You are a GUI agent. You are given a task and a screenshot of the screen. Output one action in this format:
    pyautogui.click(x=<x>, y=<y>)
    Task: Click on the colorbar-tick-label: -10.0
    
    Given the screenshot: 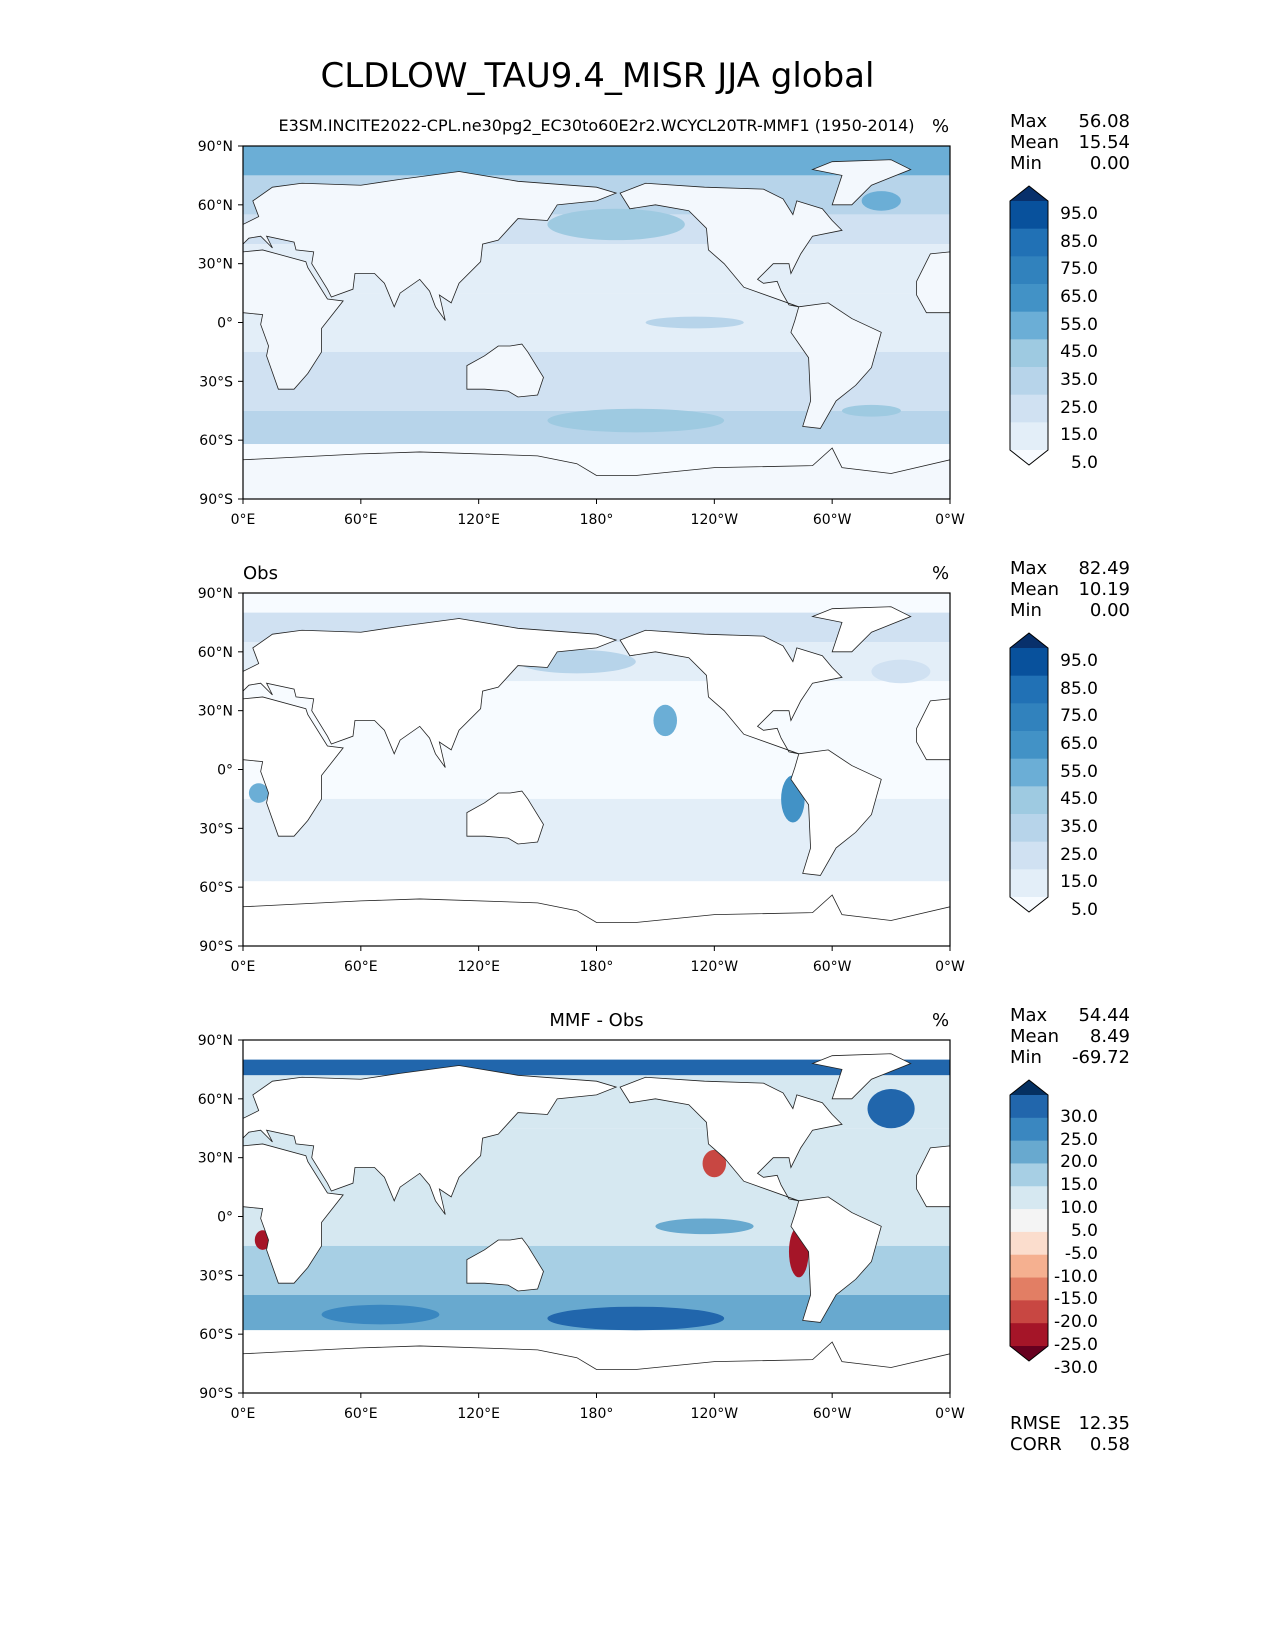 What is the action you would take?
    pyautogui.click(x=1076, y=1276)
    